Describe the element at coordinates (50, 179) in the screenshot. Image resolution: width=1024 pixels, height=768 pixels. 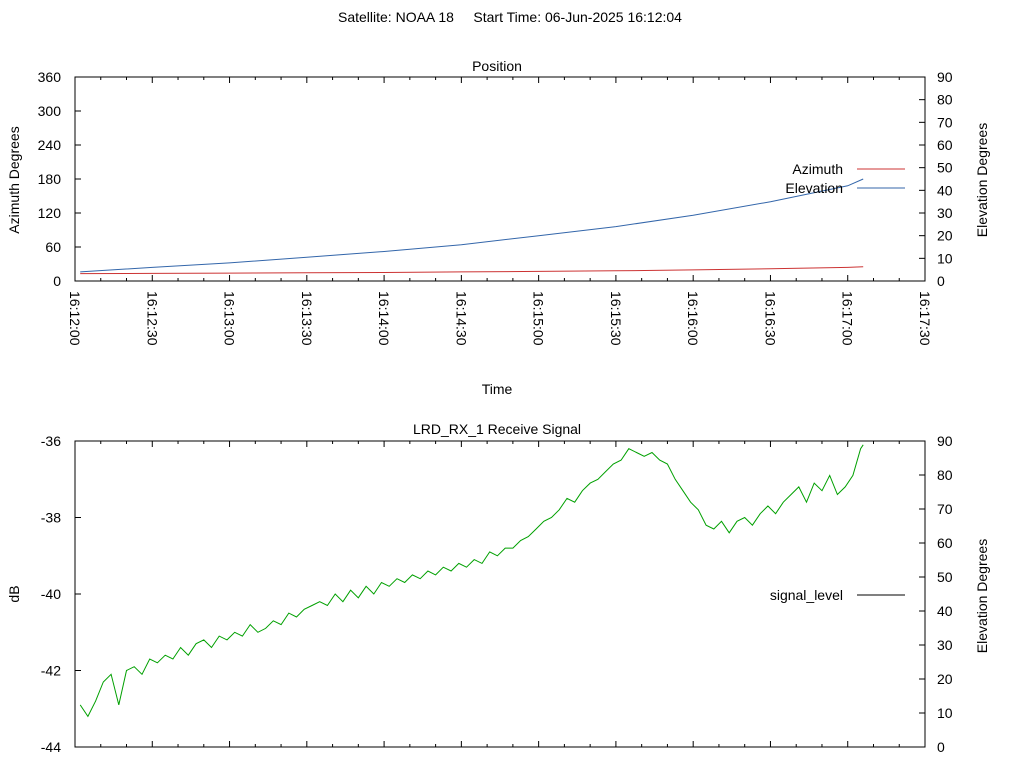
I see `y-tick-label: 180` at that location.